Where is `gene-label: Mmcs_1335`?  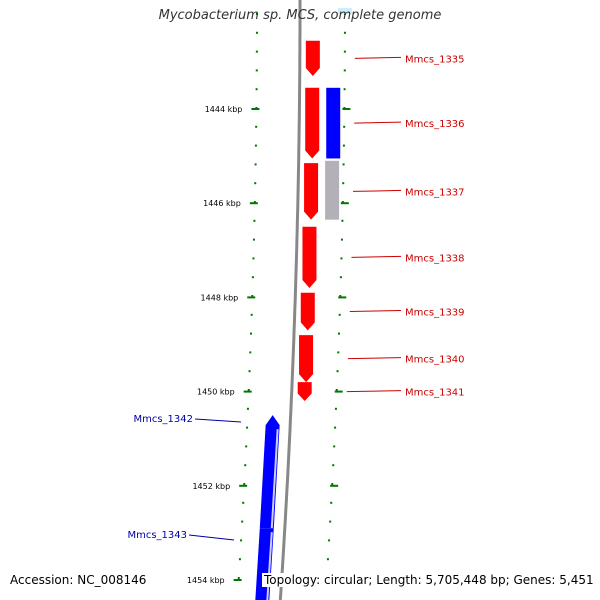
gene-label: Mmcs_1335 is located at coordinates (435, 59).